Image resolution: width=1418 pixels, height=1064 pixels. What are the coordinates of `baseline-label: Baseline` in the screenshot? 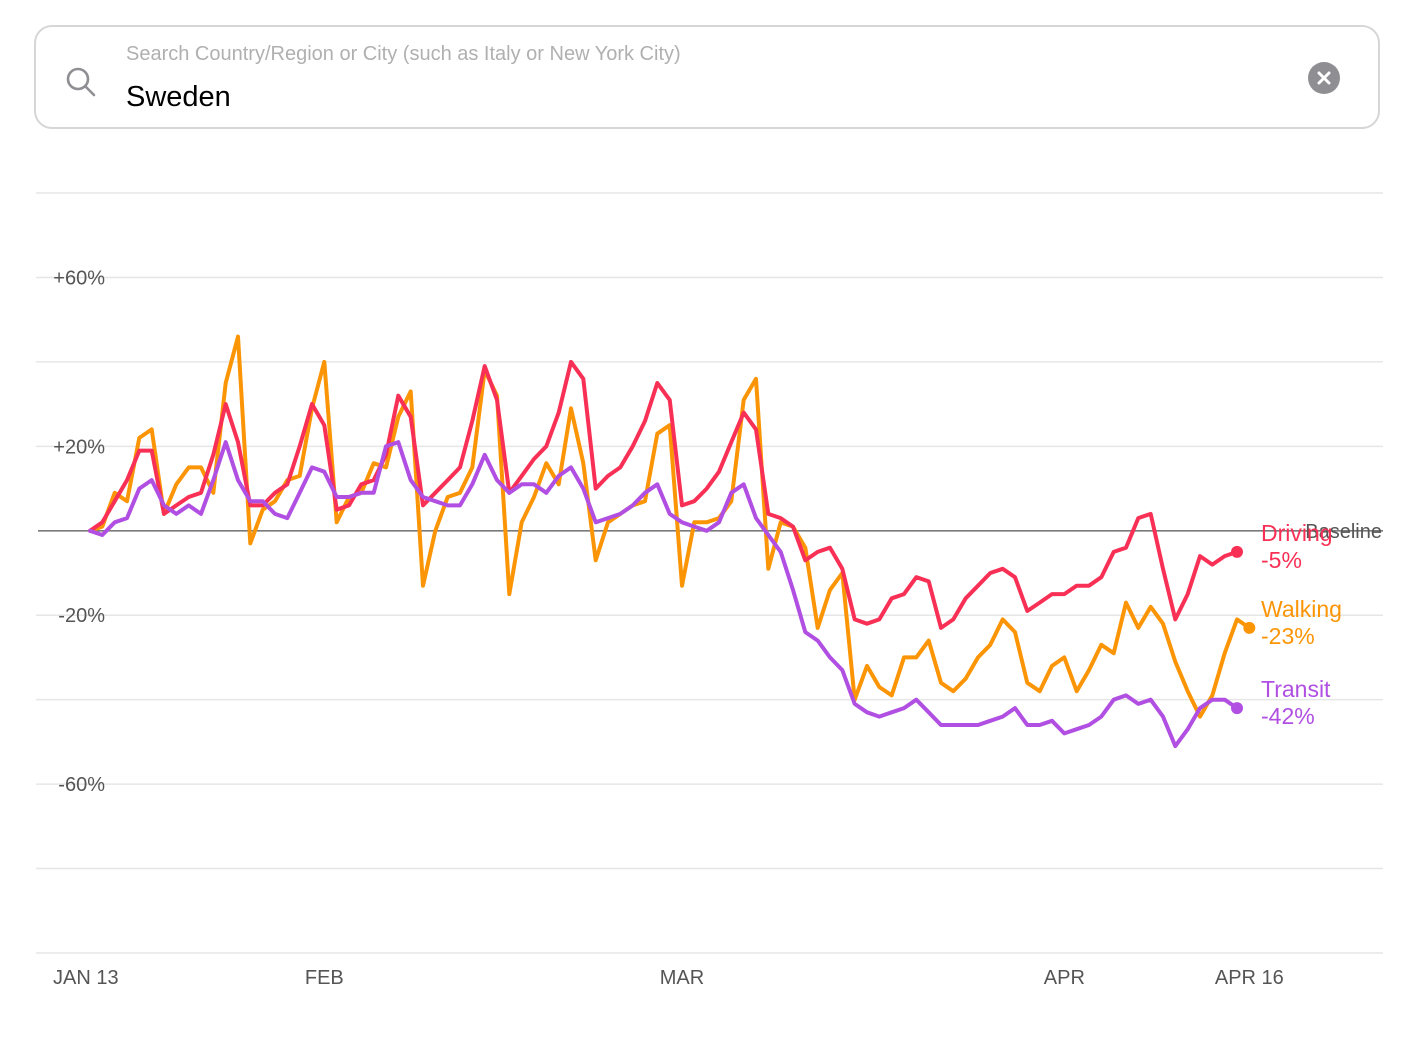 It's located at (1343, 532).